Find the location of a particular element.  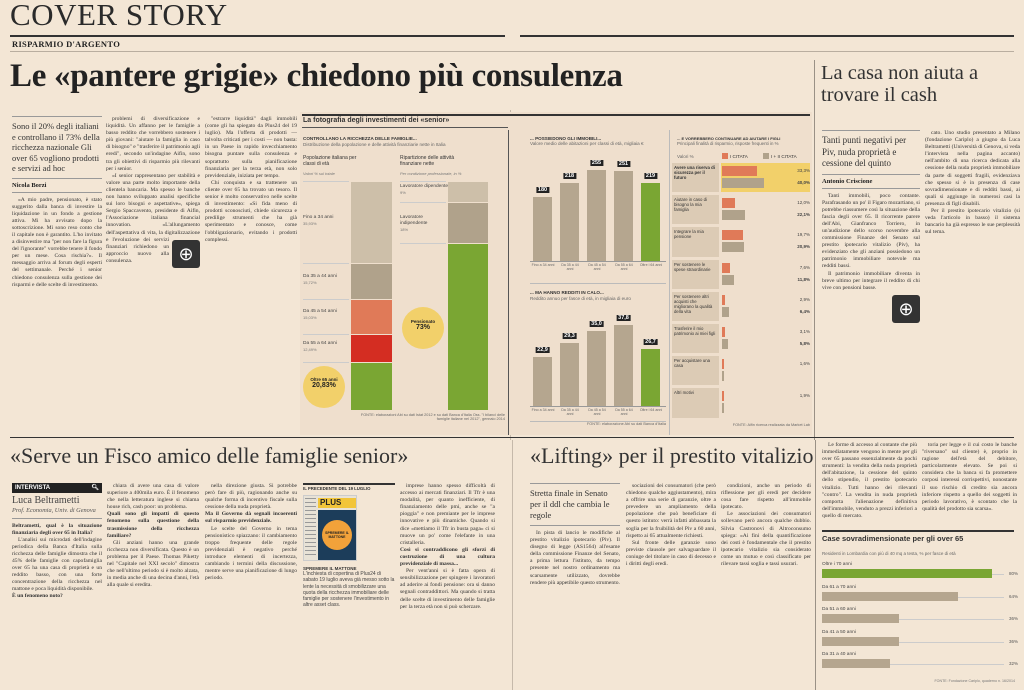

stack-value: 12,49% is located at coordinates (310, 349).